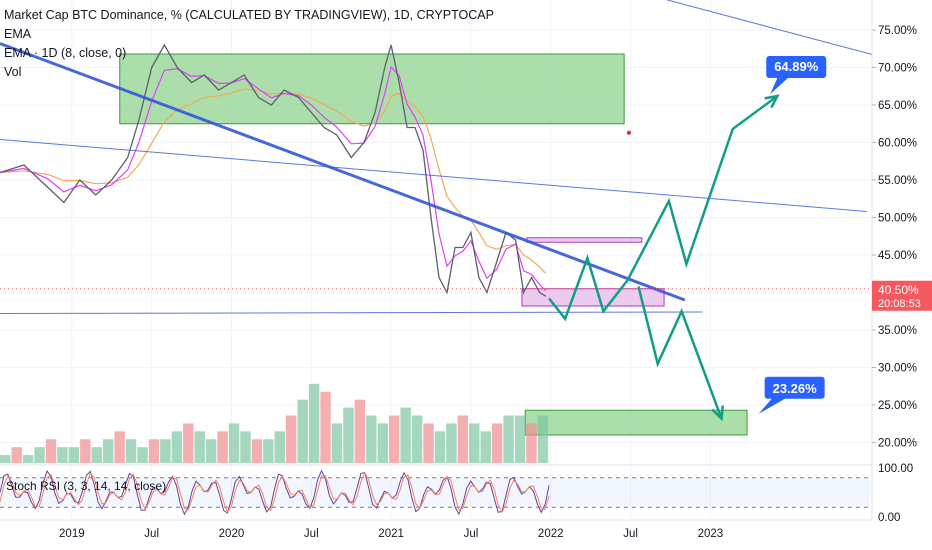 This screenshot has height=550, width=932. Describe the element at coordinates (65, 53) in the screenshot. I see `legend-ema-8: EMA · 1D (8, close, 0)` at that location.